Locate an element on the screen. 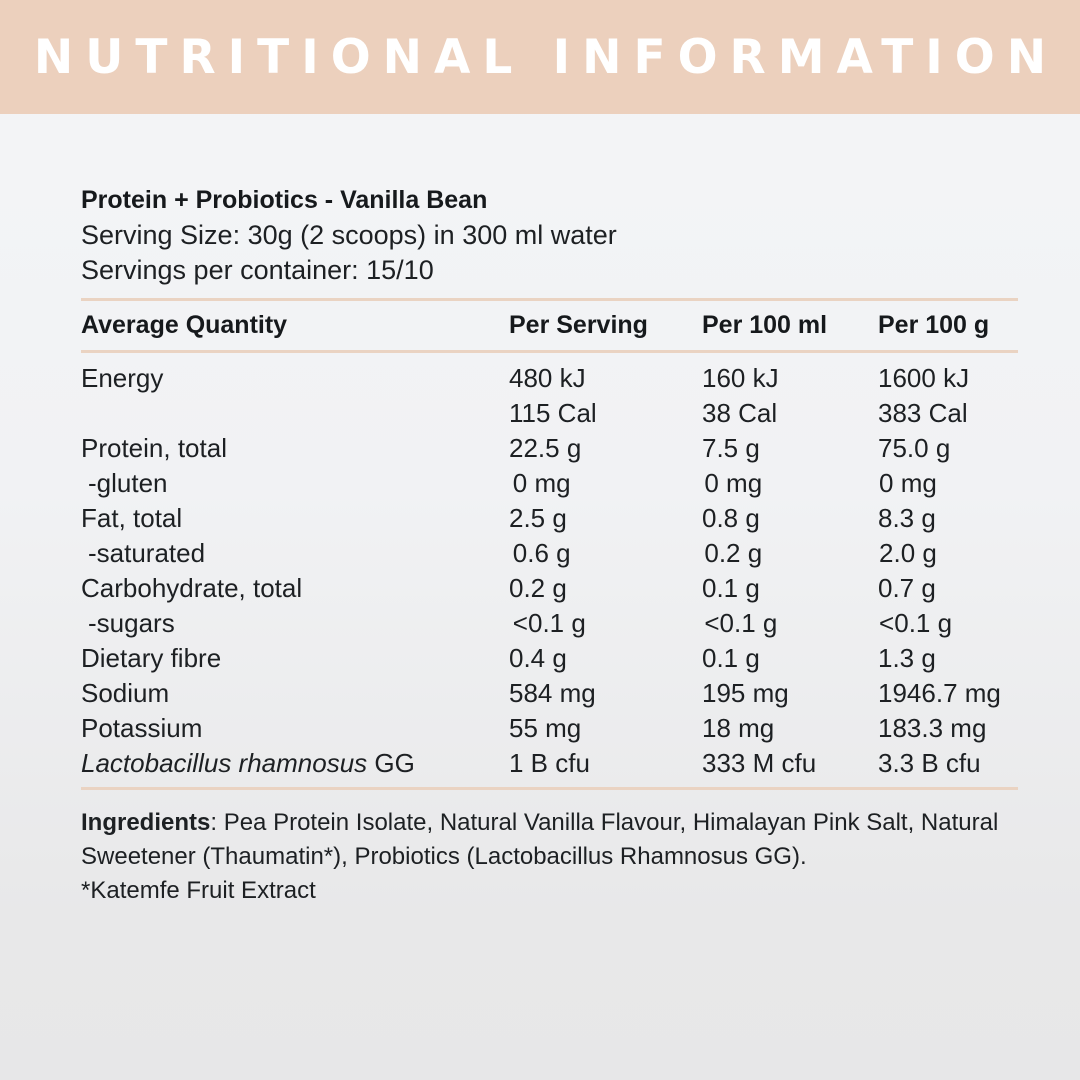 The height and width of the screenshot is (1080, 1080). per-serving-value: 55 mg is located at coordinates (545, 728).